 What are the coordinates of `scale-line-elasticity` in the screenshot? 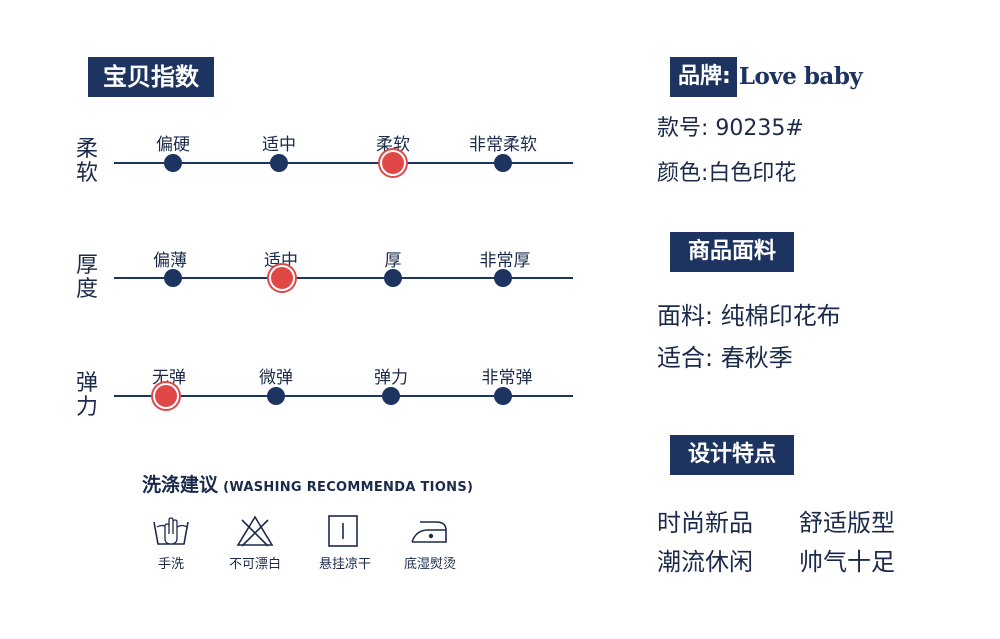 It's located at (343, 396).